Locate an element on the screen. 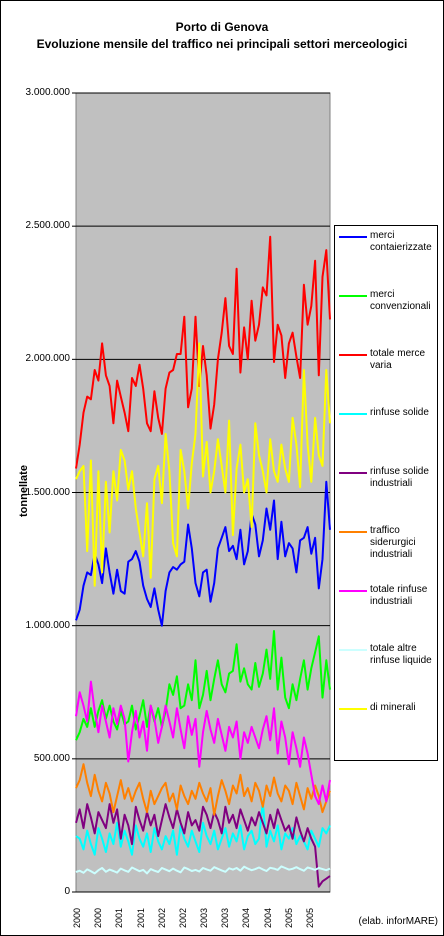  y-tick-label: 3.000.000 is located at coordinates (48, 92).